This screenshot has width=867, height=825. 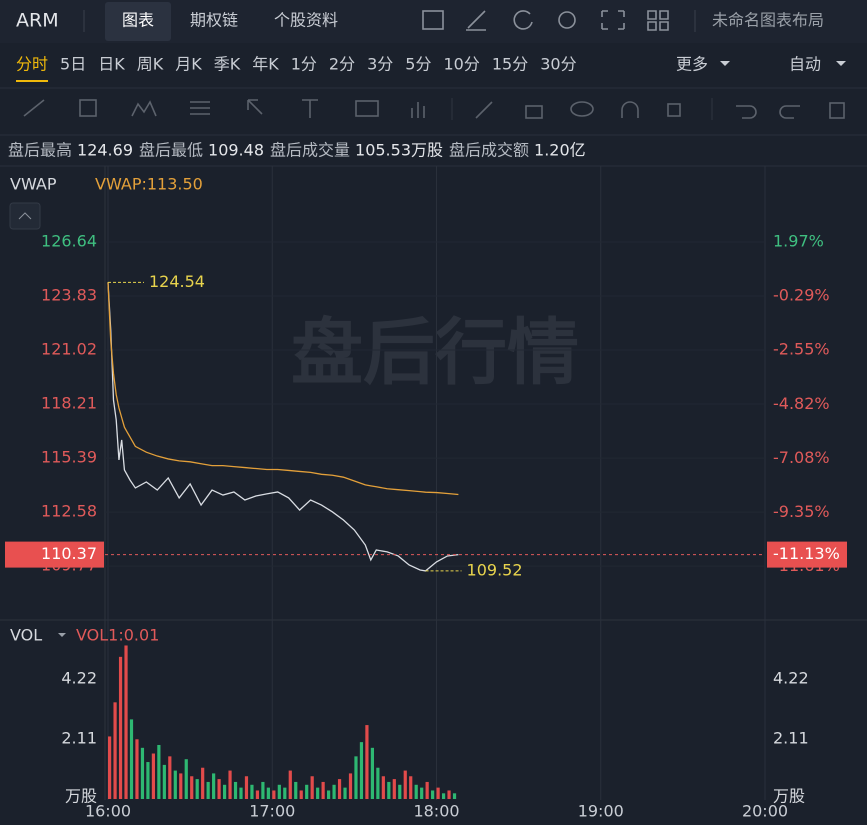 I want to click on period-more: 更多, so click(x=692, y=64).